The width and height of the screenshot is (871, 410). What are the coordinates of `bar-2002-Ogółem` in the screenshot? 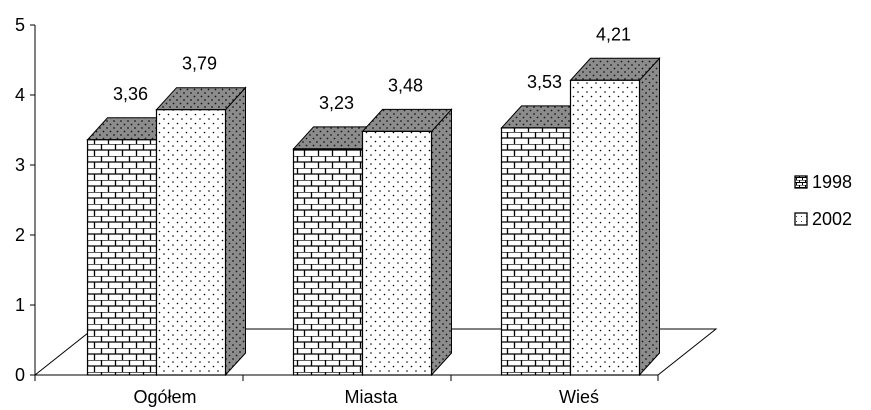 It's located at (201, 231).